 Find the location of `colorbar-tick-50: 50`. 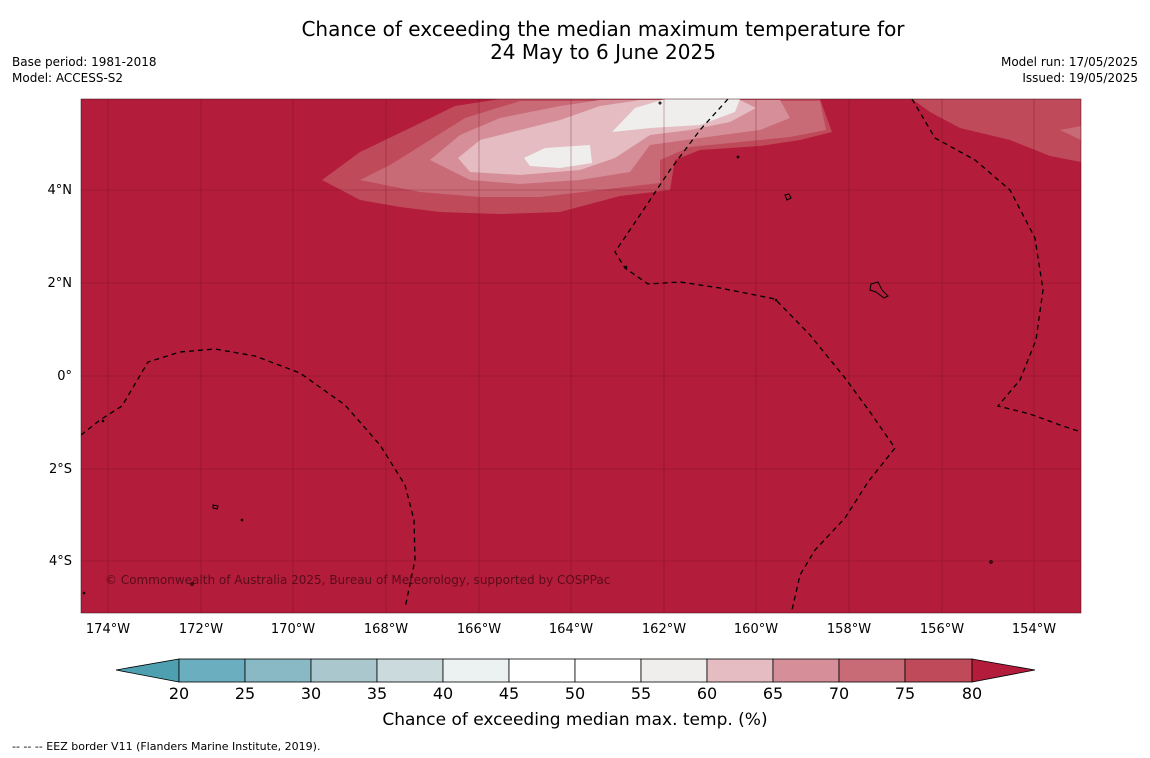

colorbar-tick-50: 50 is located at coordinates (575, 693).